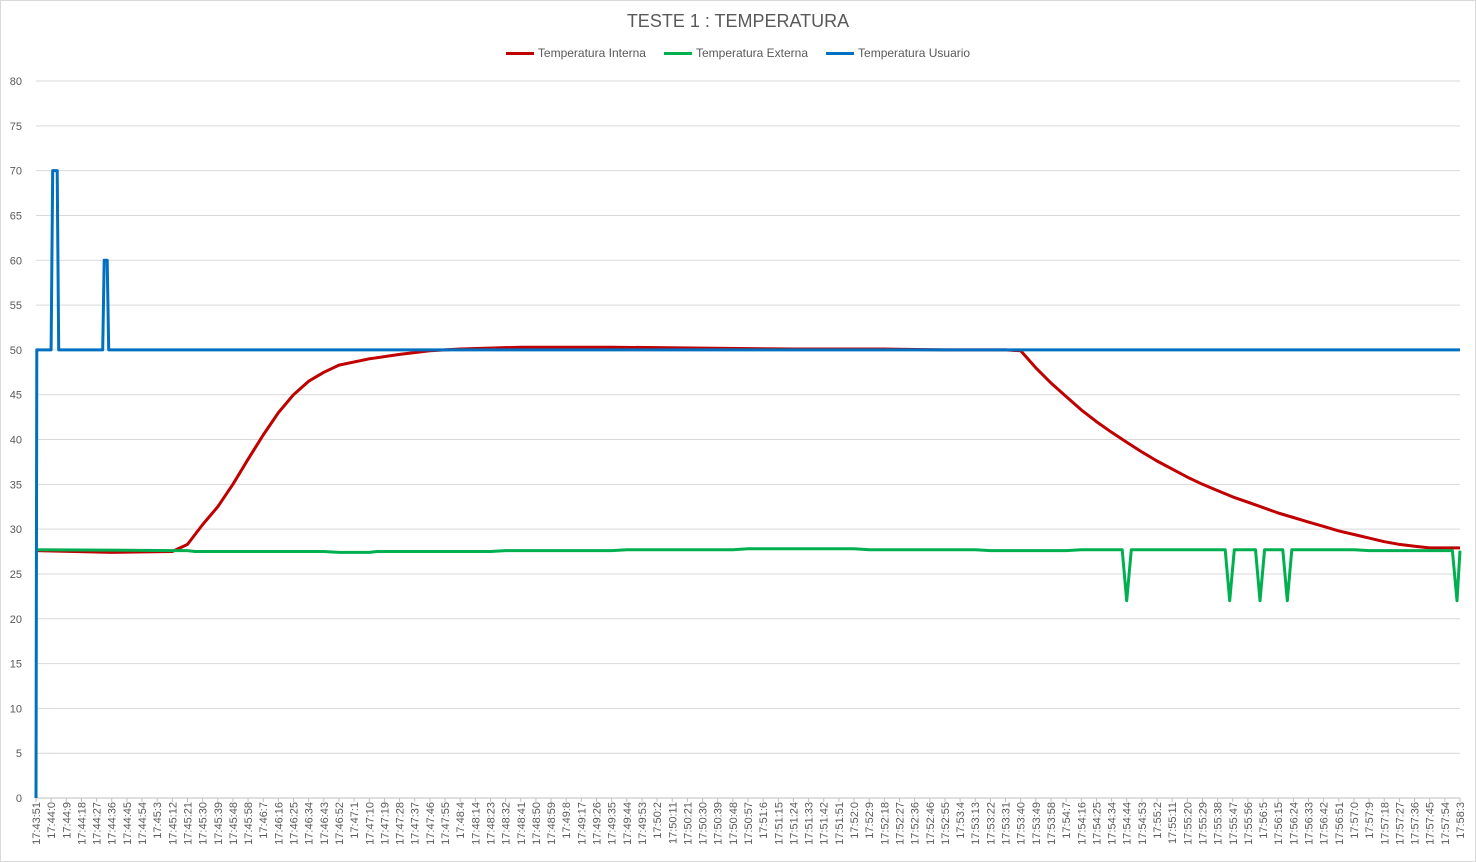 The width and height of the screenshot is (1476, 862). I want to click on x-tick-label: 17:56:24, so click(1294, 823).